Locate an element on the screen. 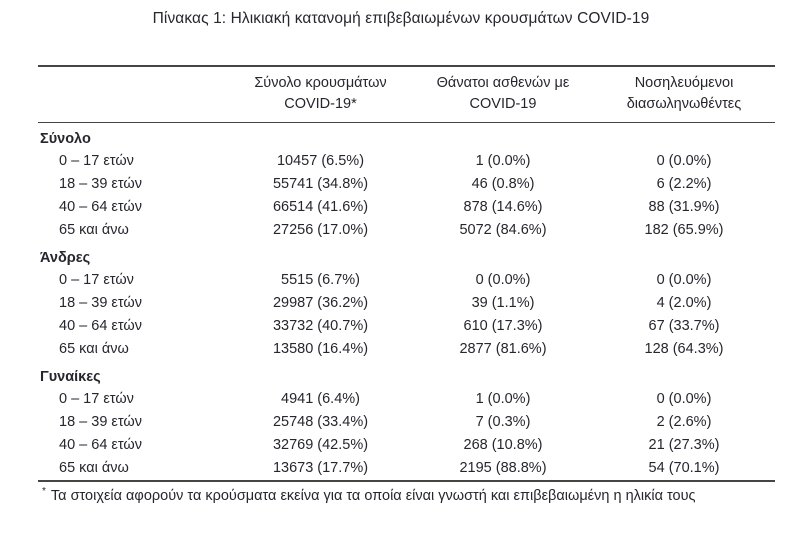 Image resolution: width=802 pixels, height=549 pixels. deaths-cell: 610 (17.3%) is located at coordinates (503, 326).